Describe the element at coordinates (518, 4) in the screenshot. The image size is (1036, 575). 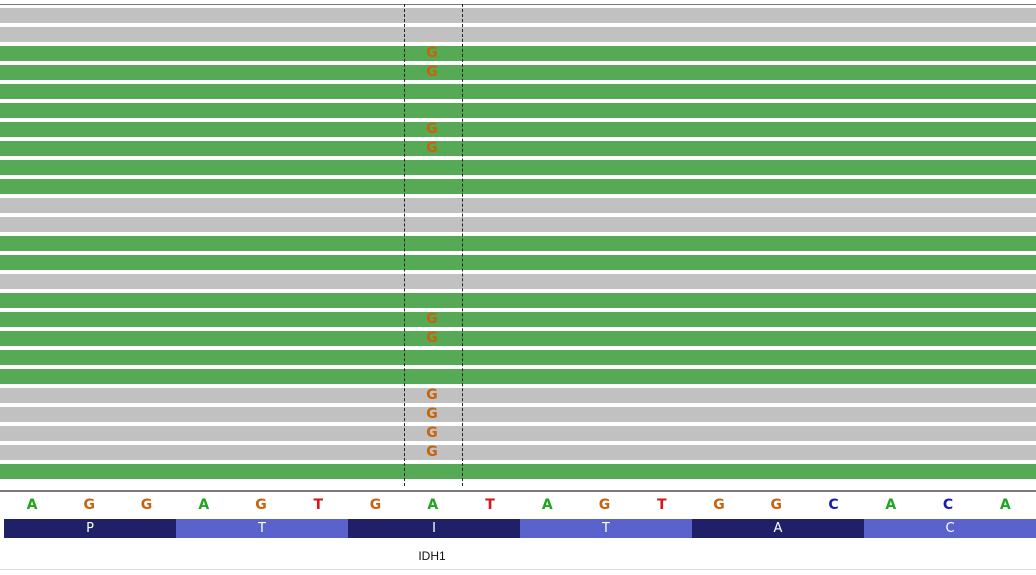
I see `track-separator-top` at that location.